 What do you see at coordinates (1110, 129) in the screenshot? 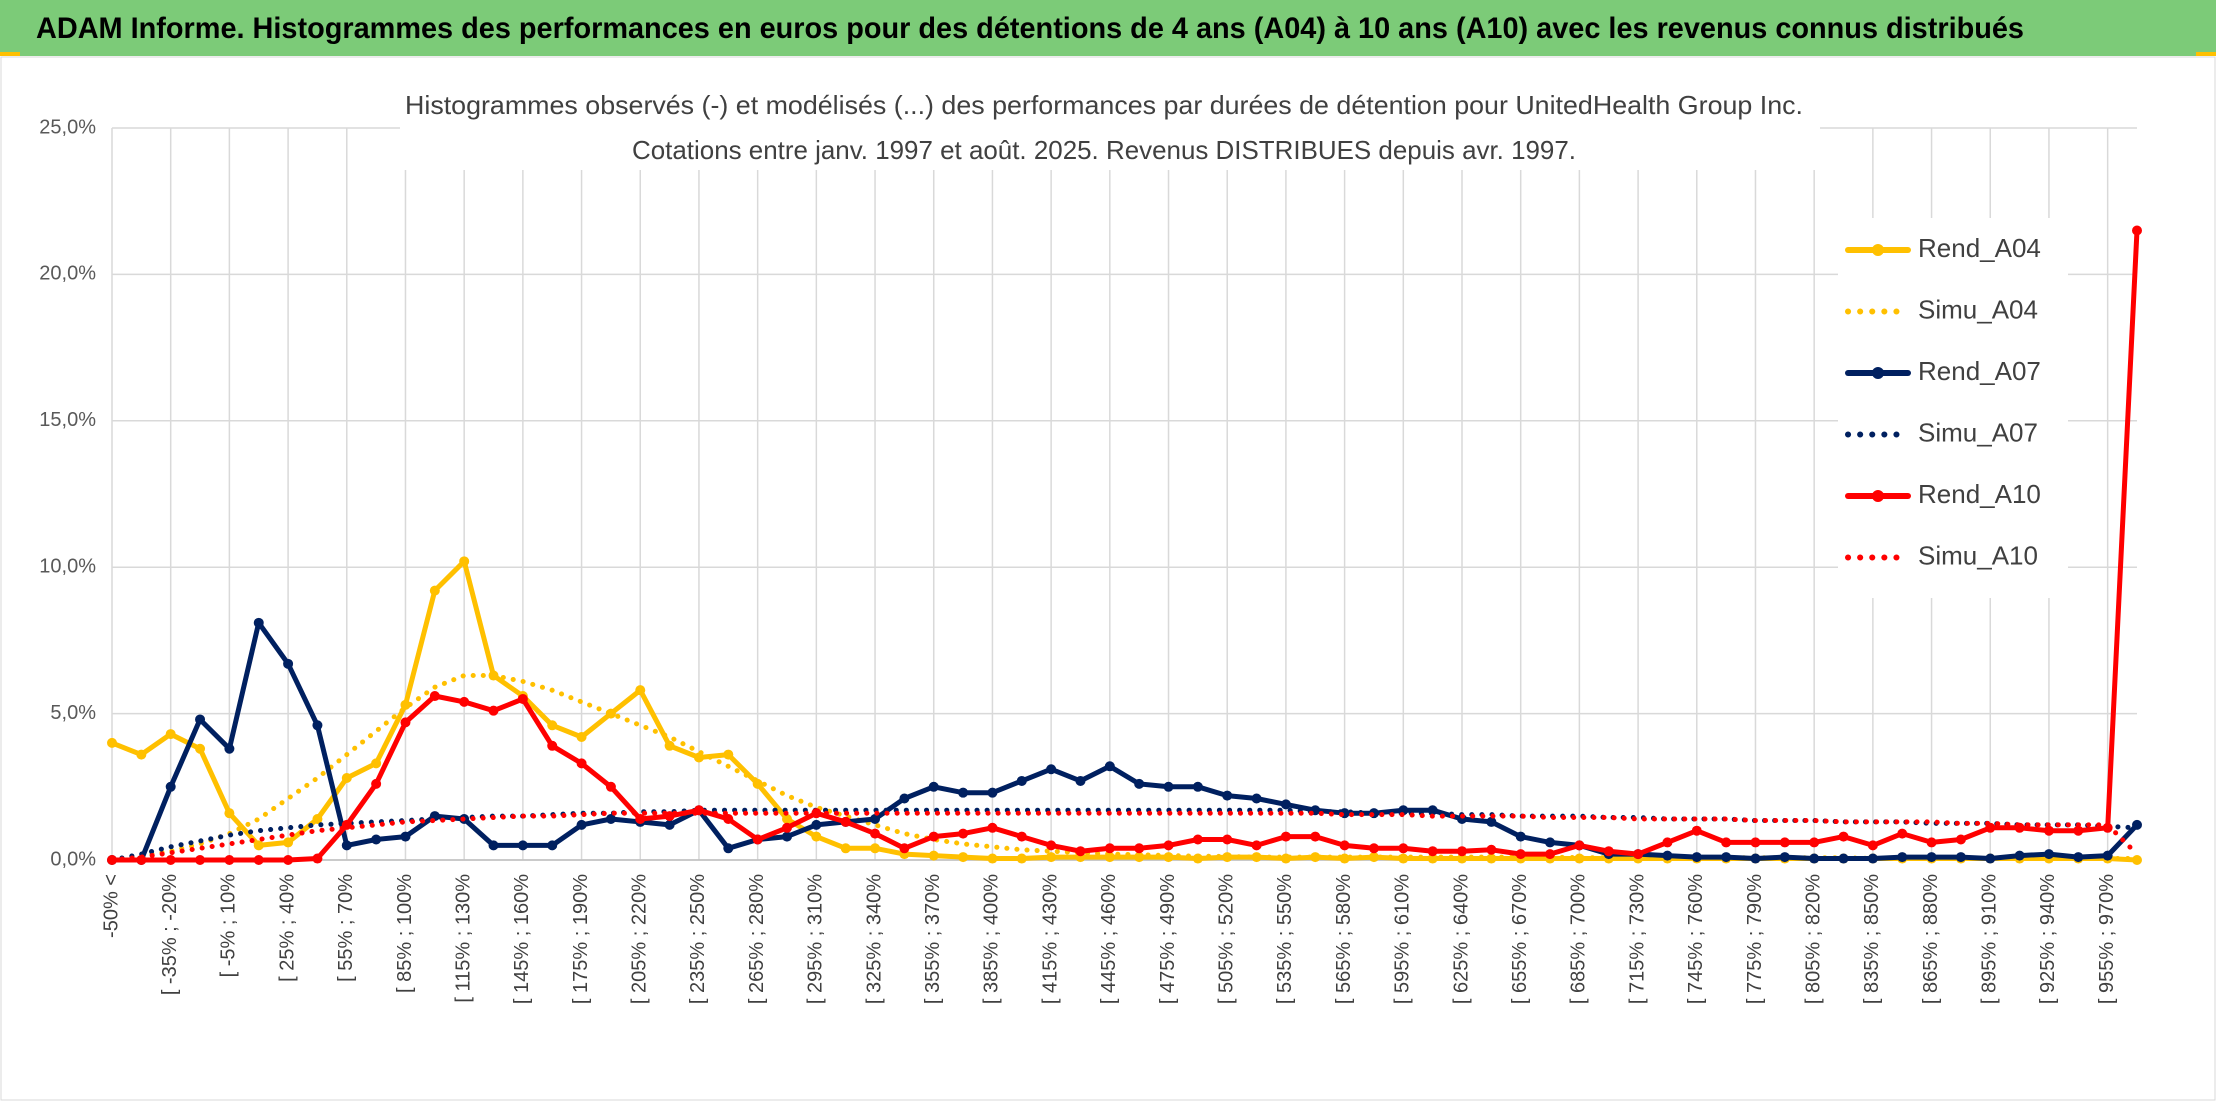
I see `title-backdrop` at bounding box center [1110, 129].